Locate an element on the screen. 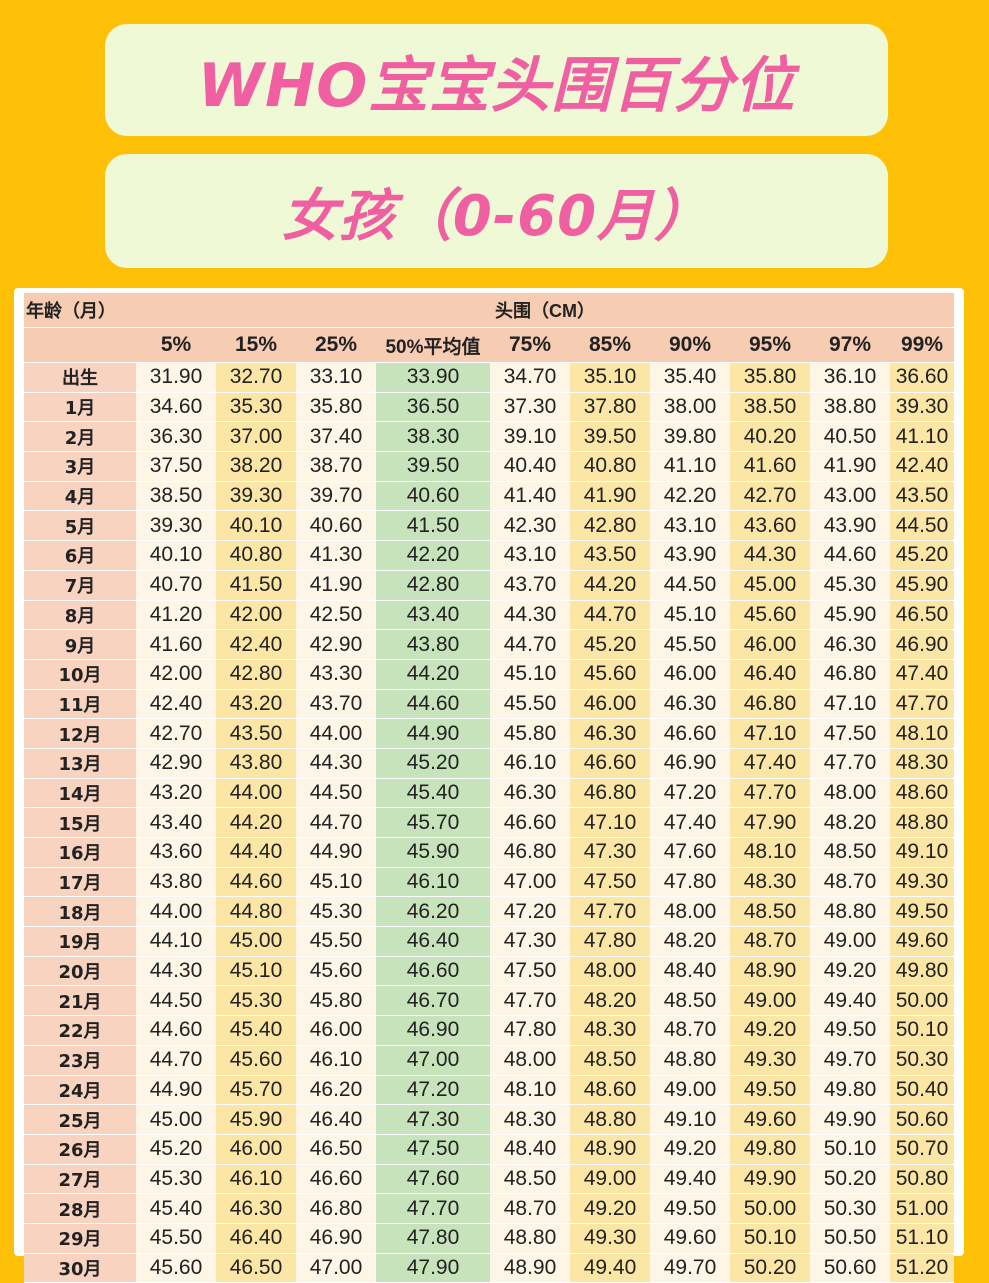 This screenshot has height=1283, width=989. value-cell: 50.20 is located at coordinates (770, 1268).